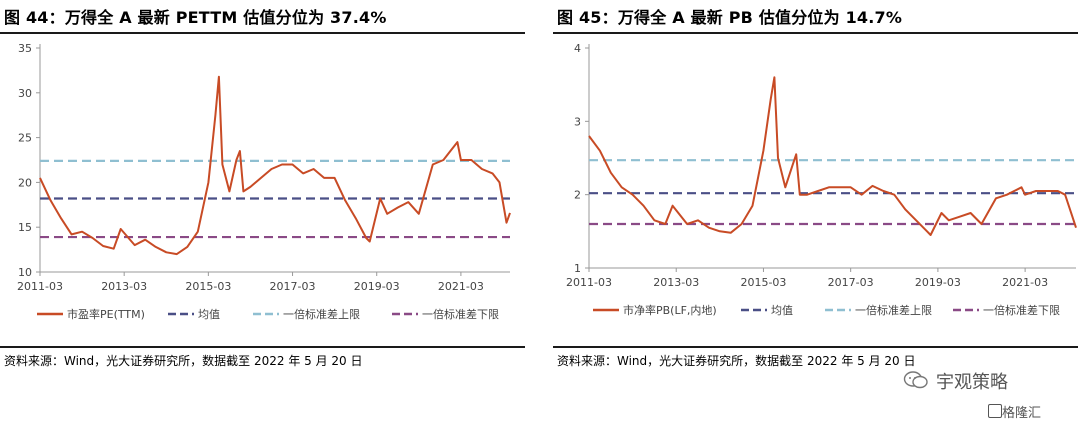  What do you see at coordinates (577, 268) in the screenshot?
I see `y-tick-label: 1` at bounding box center [577, 268].